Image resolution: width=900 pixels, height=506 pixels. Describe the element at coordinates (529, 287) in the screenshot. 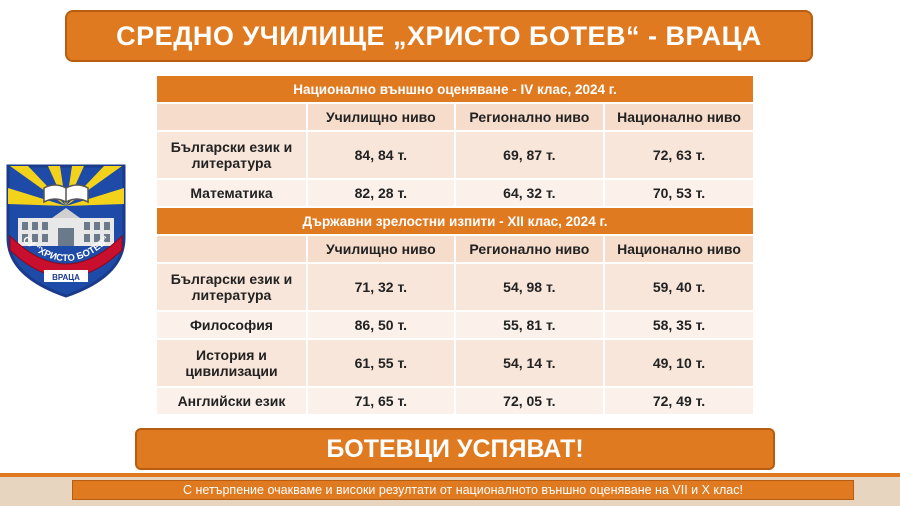

I see `score-cell: 54, 98 т.` at that location.